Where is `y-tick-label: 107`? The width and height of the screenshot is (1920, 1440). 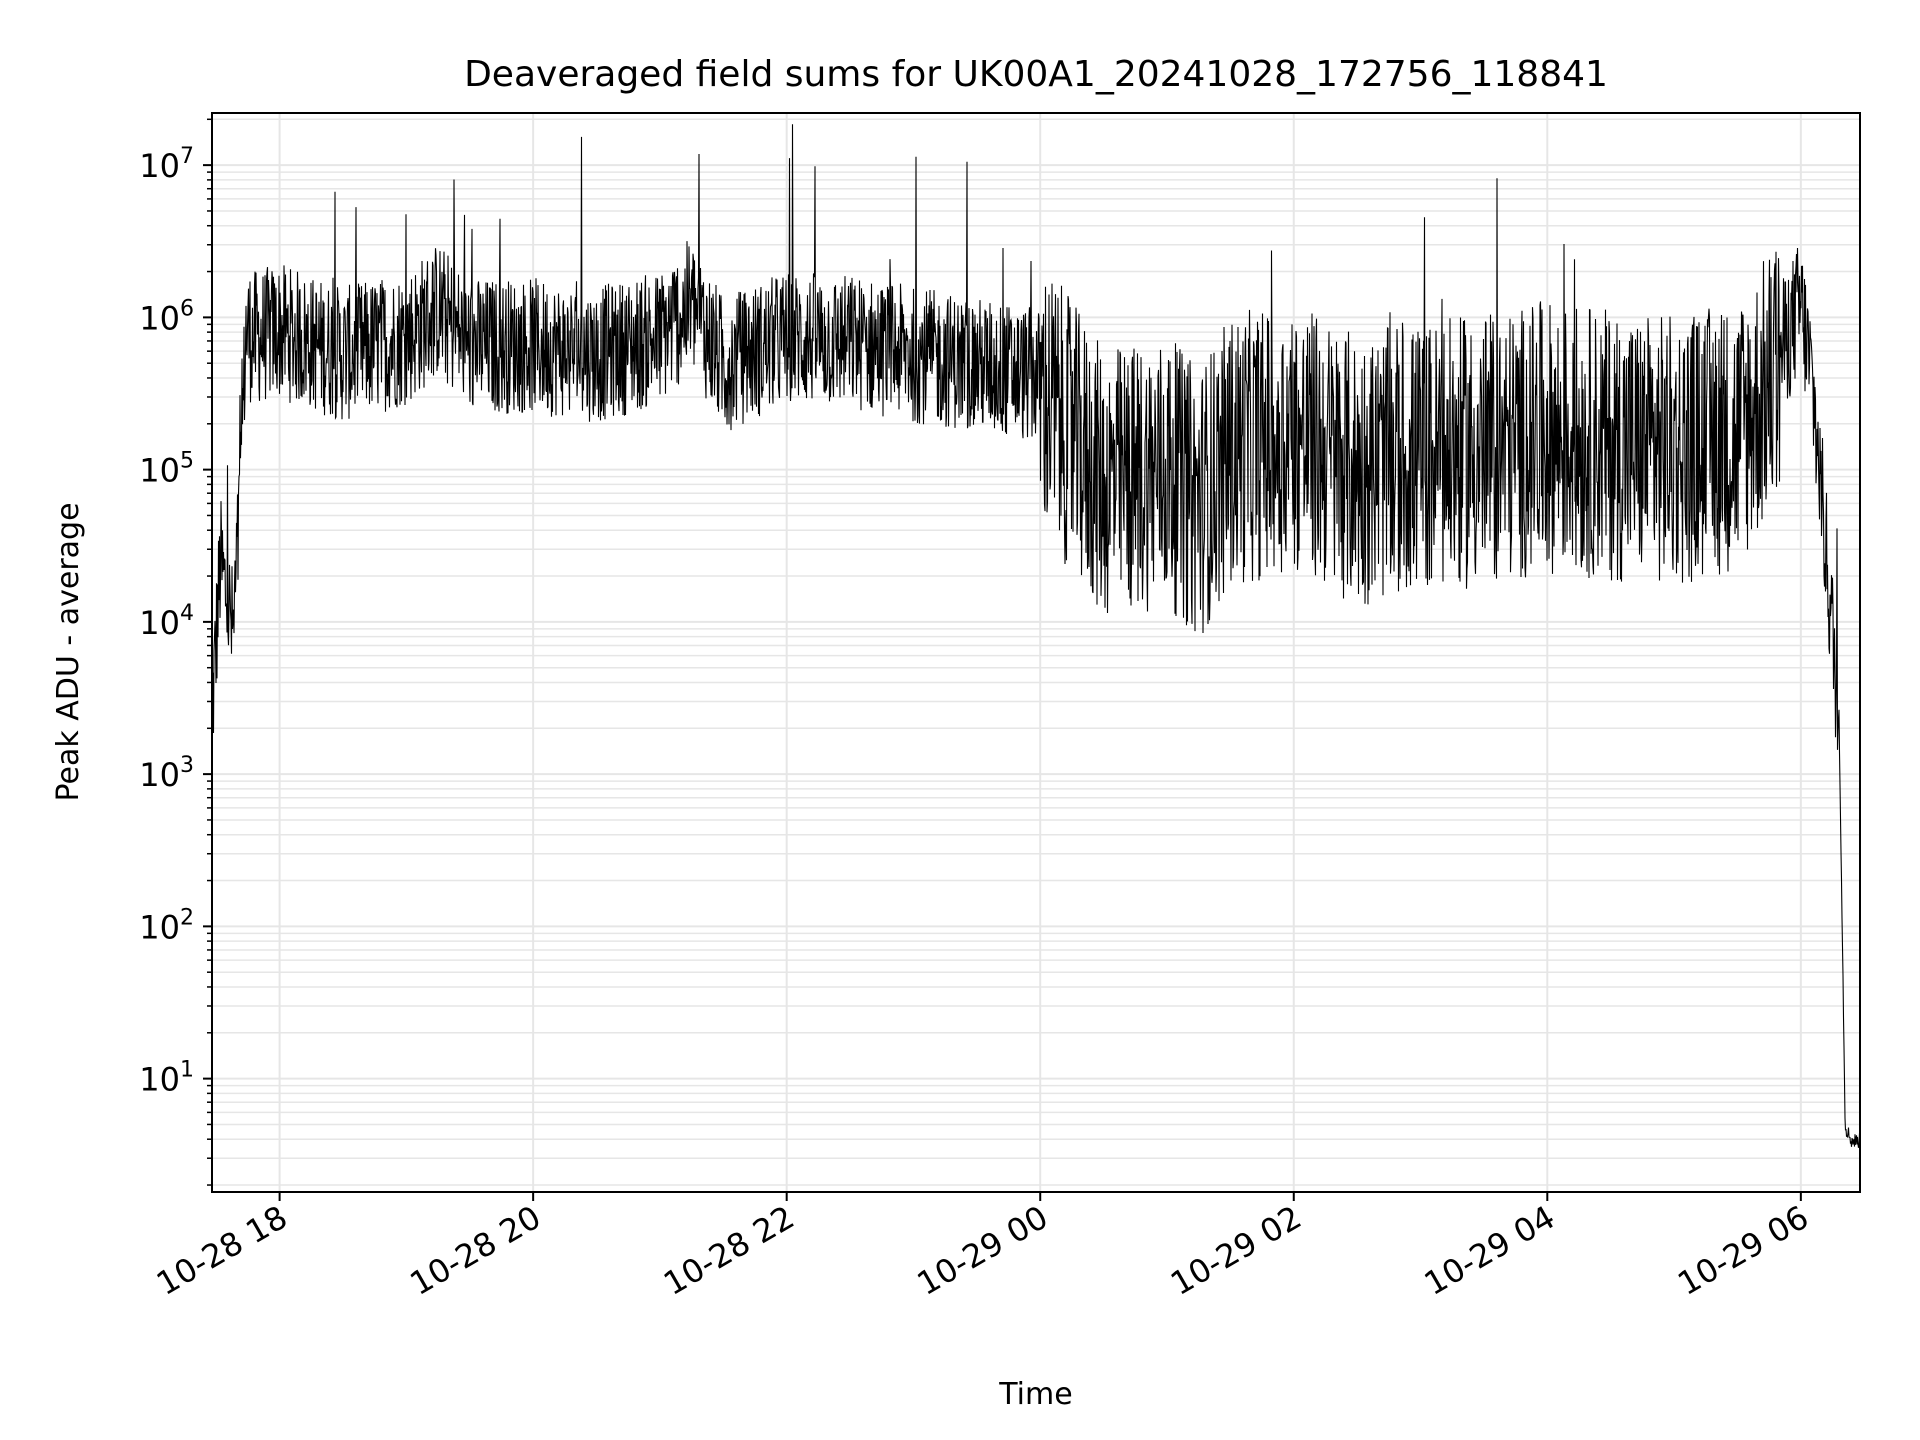 y-tick-label: 107 is located at coordinates (166, 164).